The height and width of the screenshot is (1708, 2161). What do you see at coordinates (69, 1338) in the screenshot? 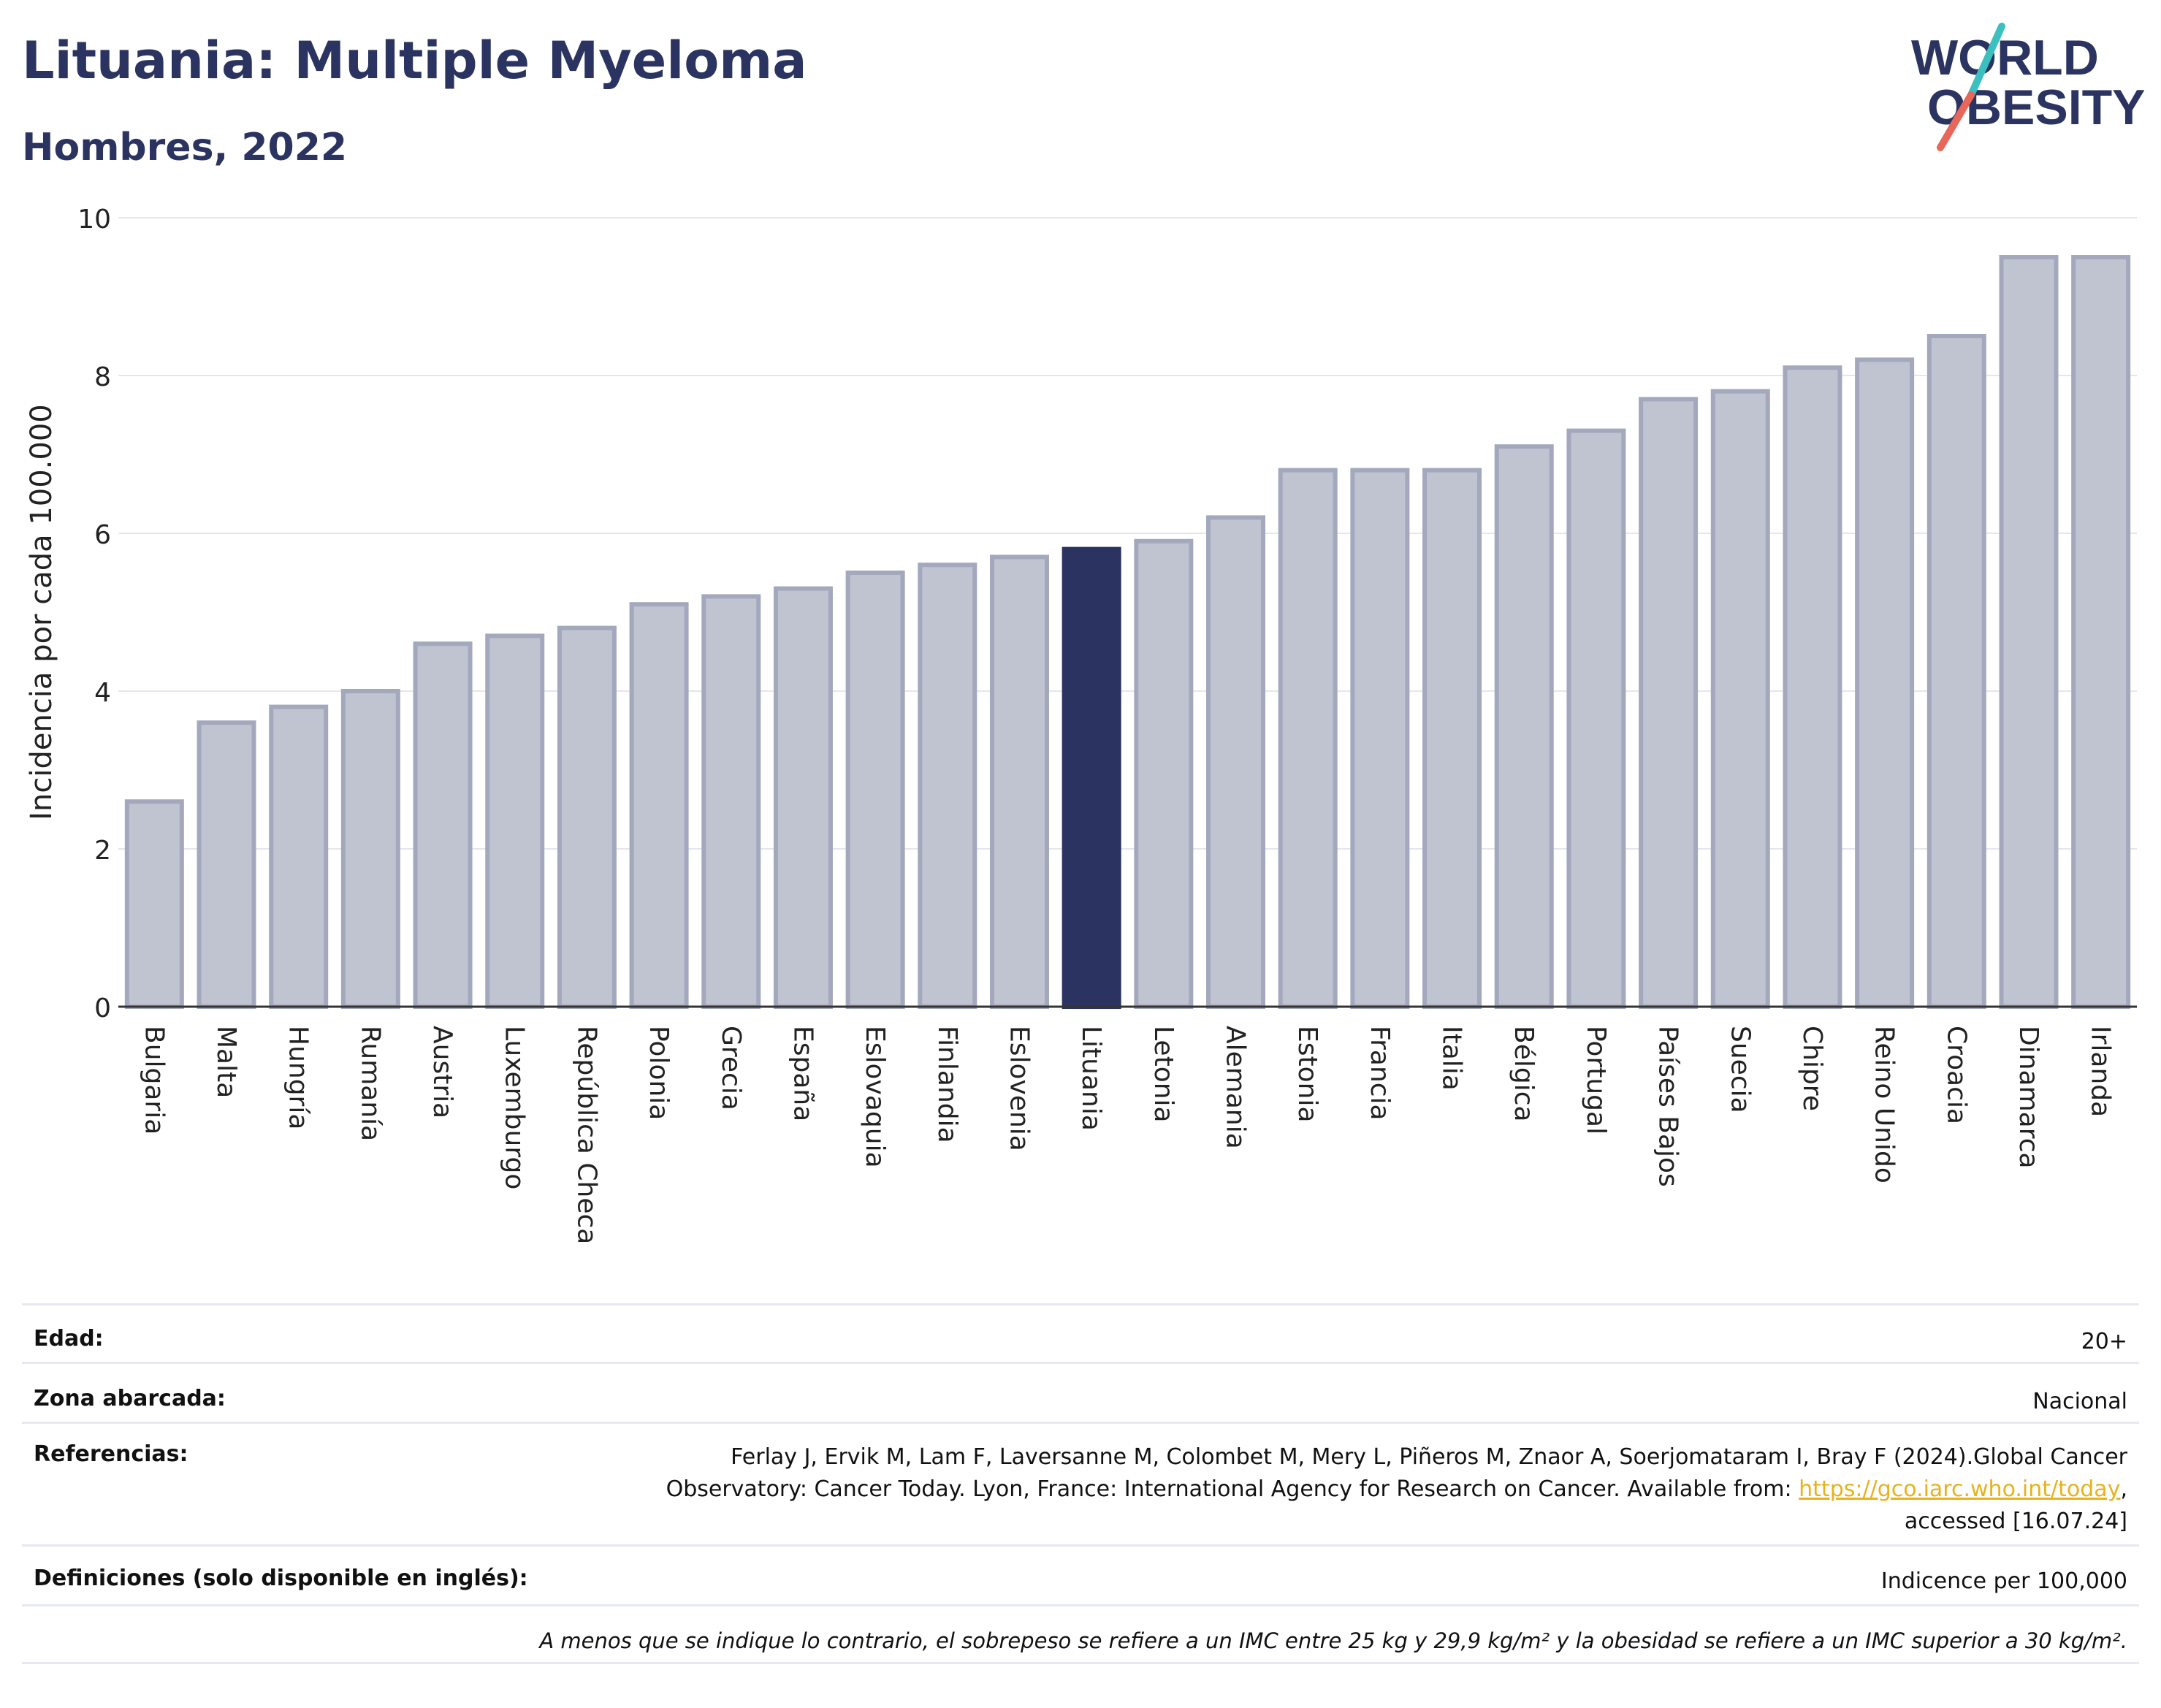
I see `edad-label: Edad:` at bounding box center [69, 1338].